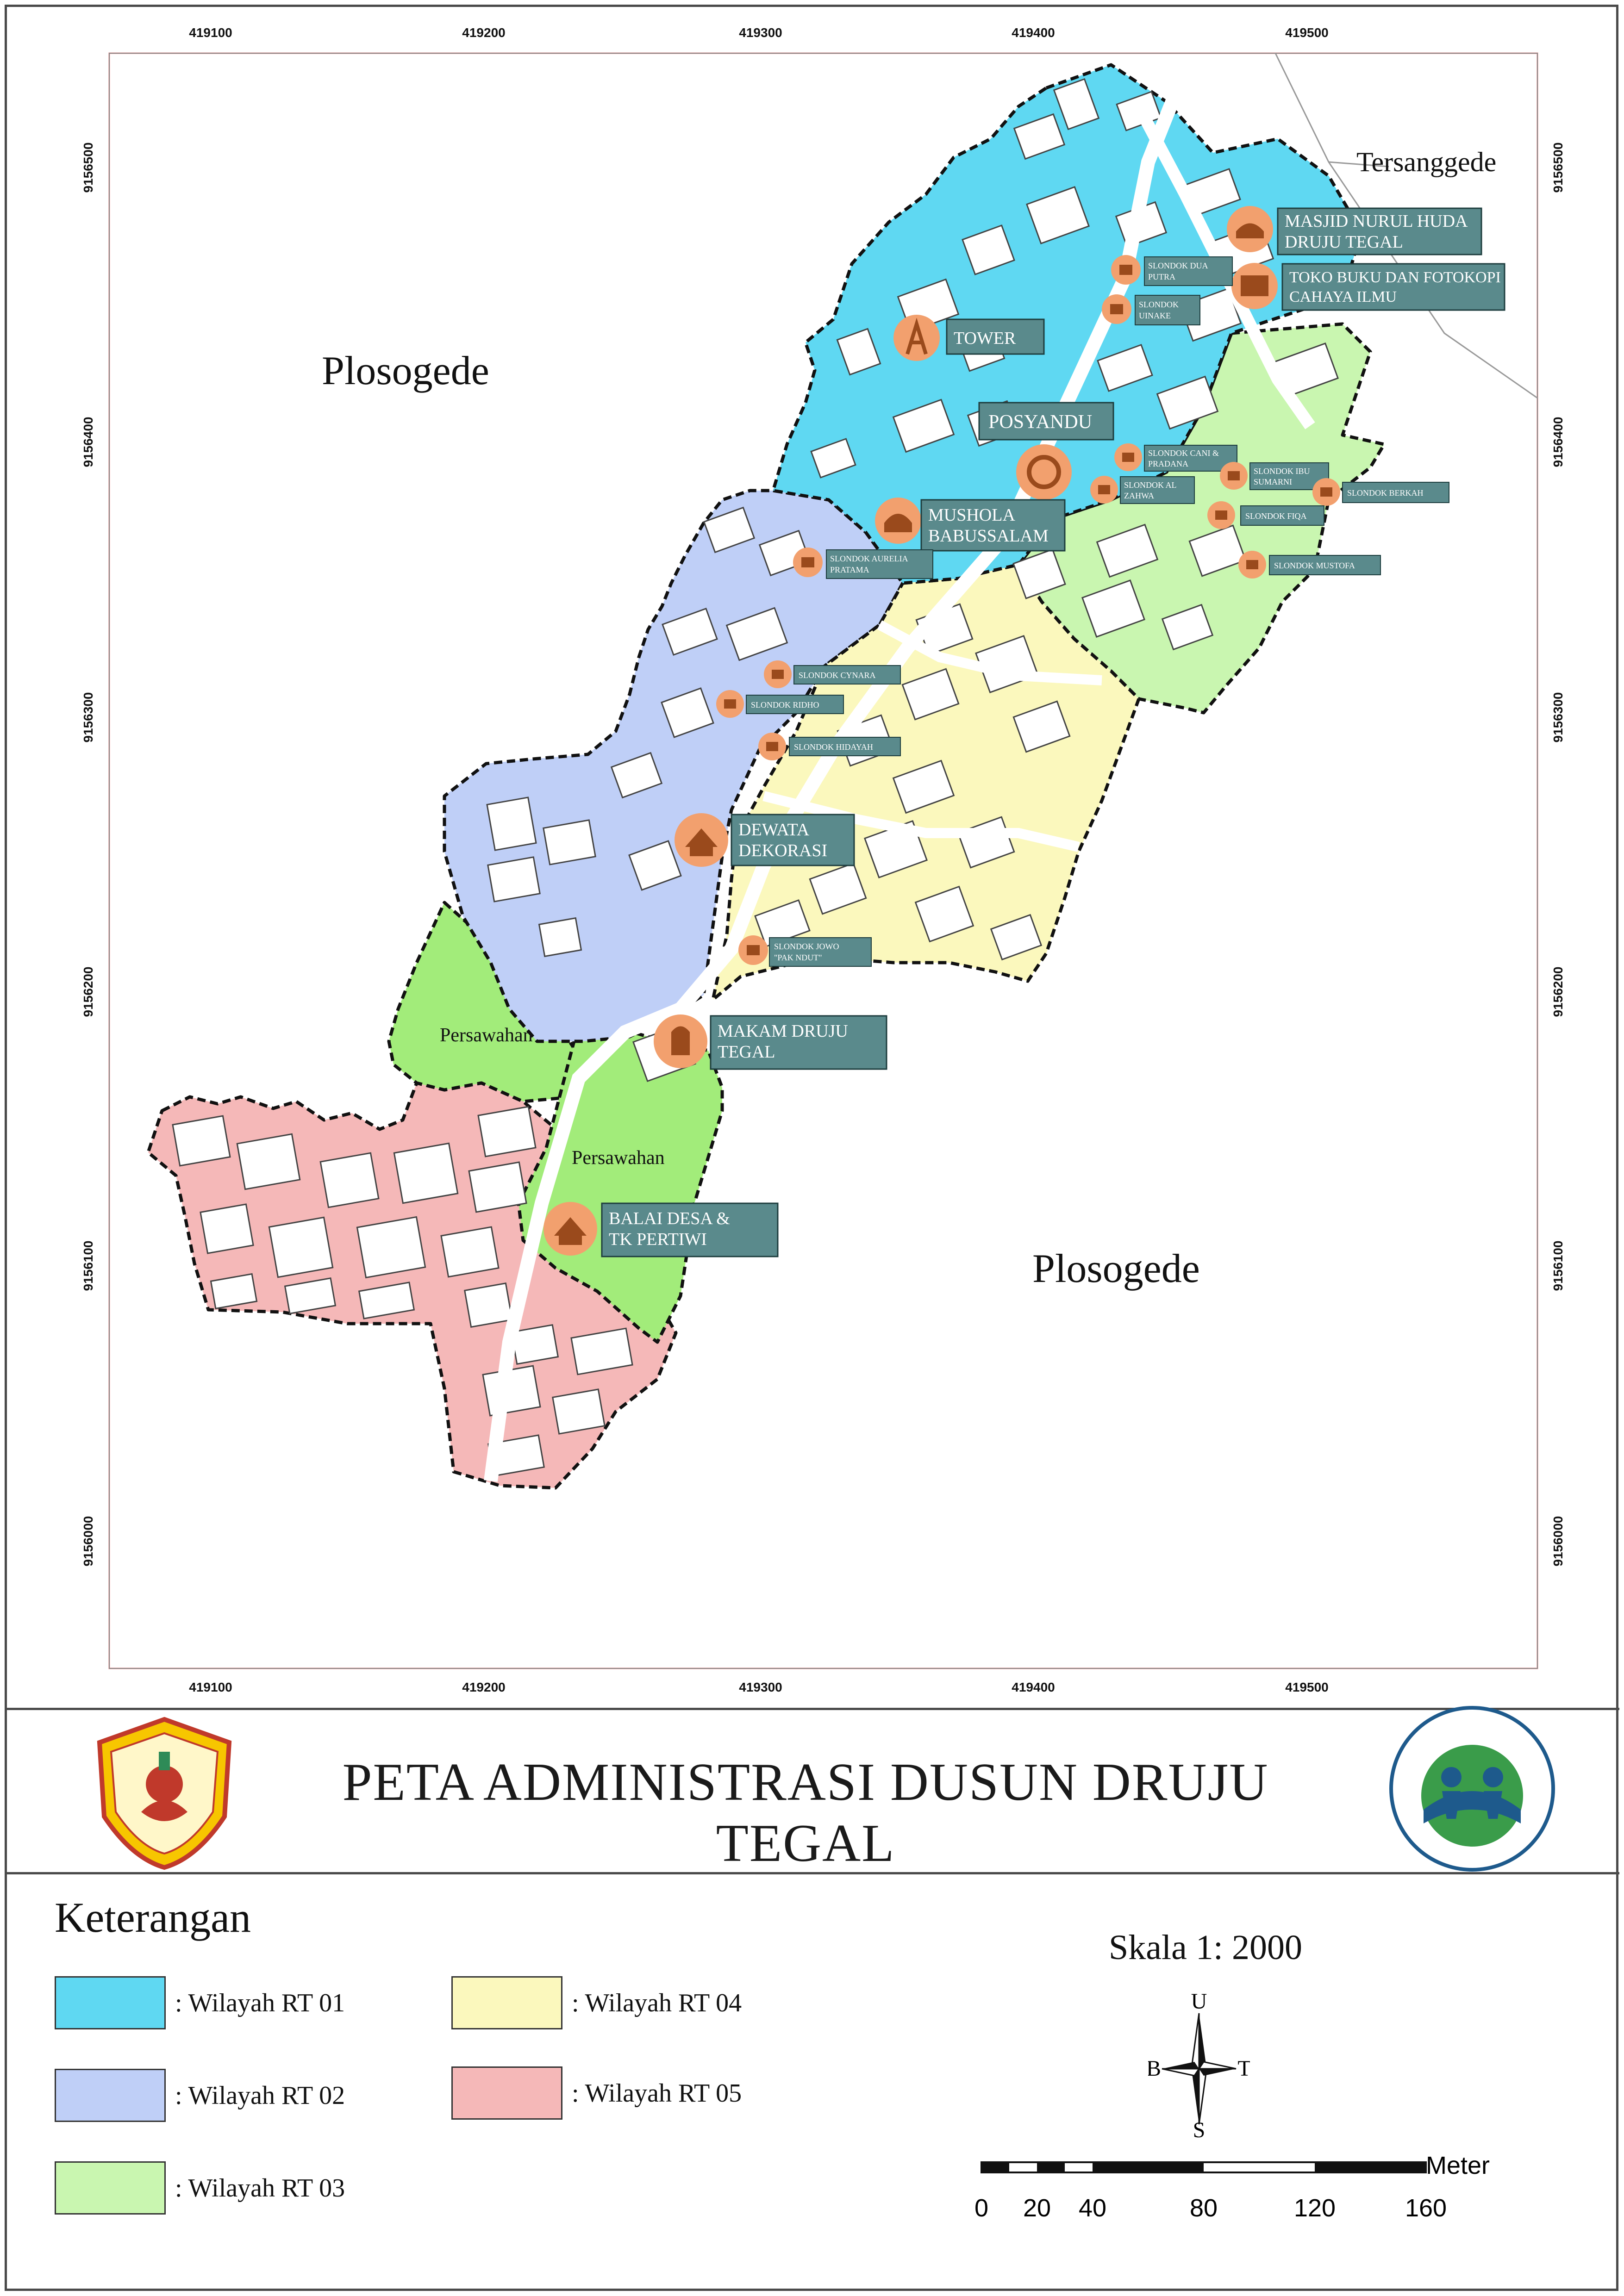 This screenshot has width=1624, height=2296. Describe the element at coordinates (260, 2095) in the screenshot. I see `legend-label-rt02: : Wilayah RT 02` at that location.